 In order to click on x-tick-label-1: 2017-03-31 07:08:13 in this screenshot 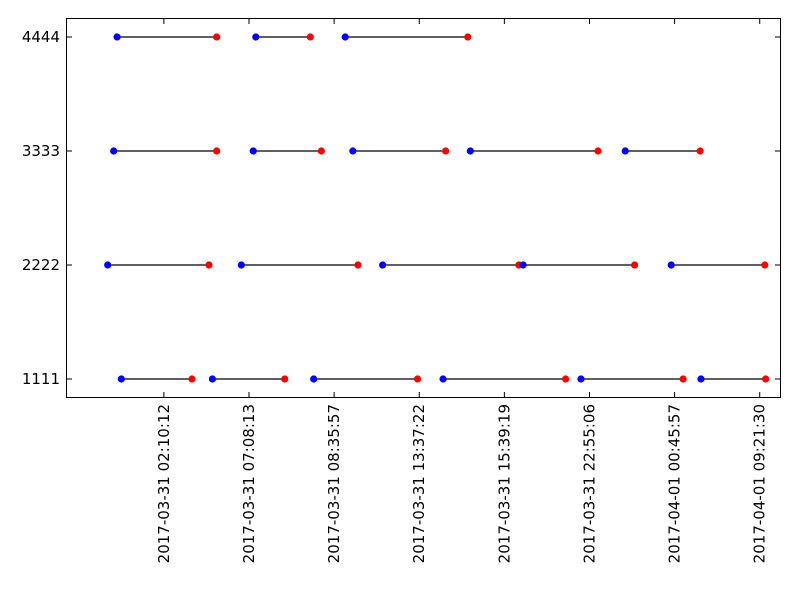, I will do `click(249, 483)`.